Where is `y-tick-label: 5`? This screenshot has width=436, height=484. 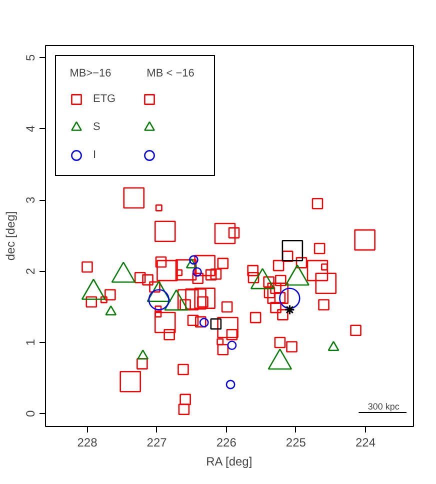 y-tick-label: 5 is located at coordinates (31, 57).